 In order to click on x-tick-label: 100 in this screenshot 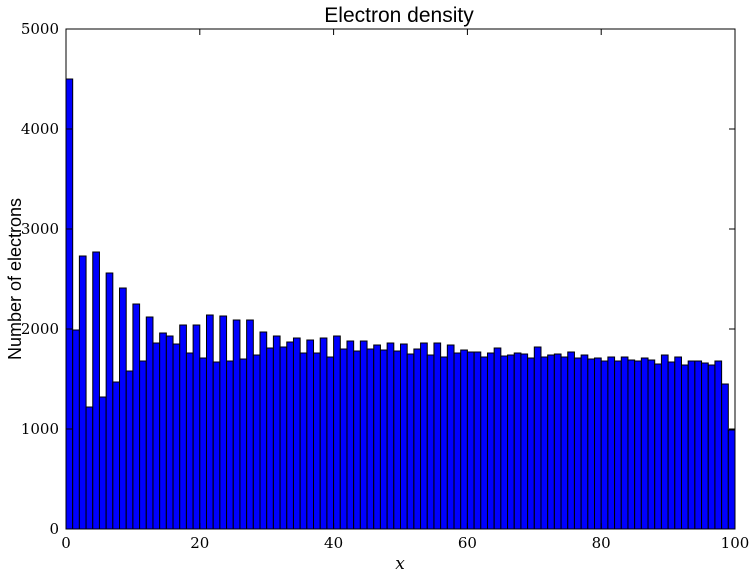, I will do `click(735, 543)`.